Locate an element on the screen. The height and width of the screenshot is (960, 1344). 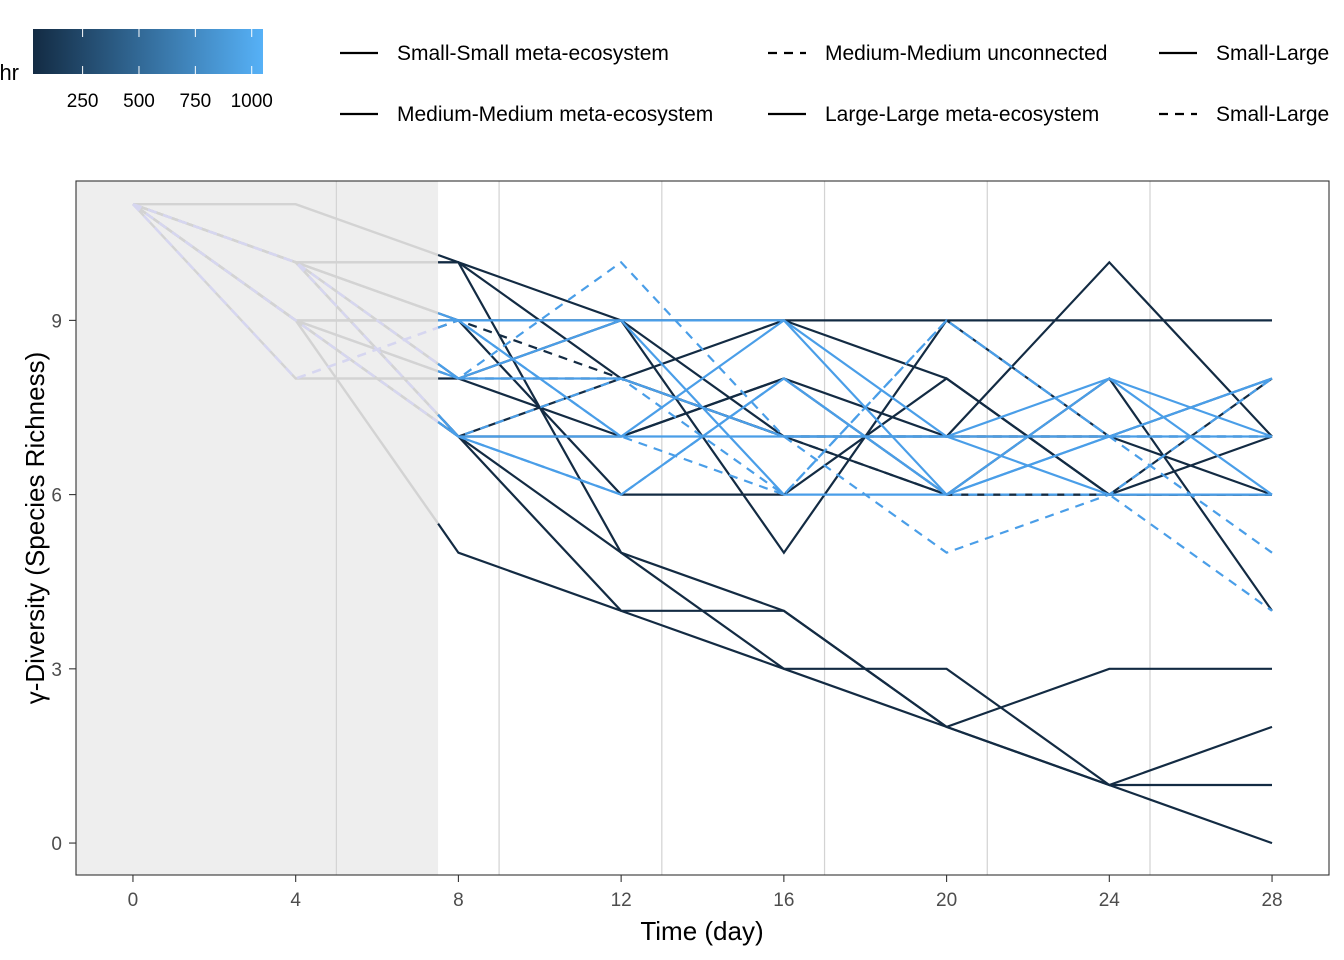
y-axis: 0 3 6 9 is located at coordinates (63, 583).